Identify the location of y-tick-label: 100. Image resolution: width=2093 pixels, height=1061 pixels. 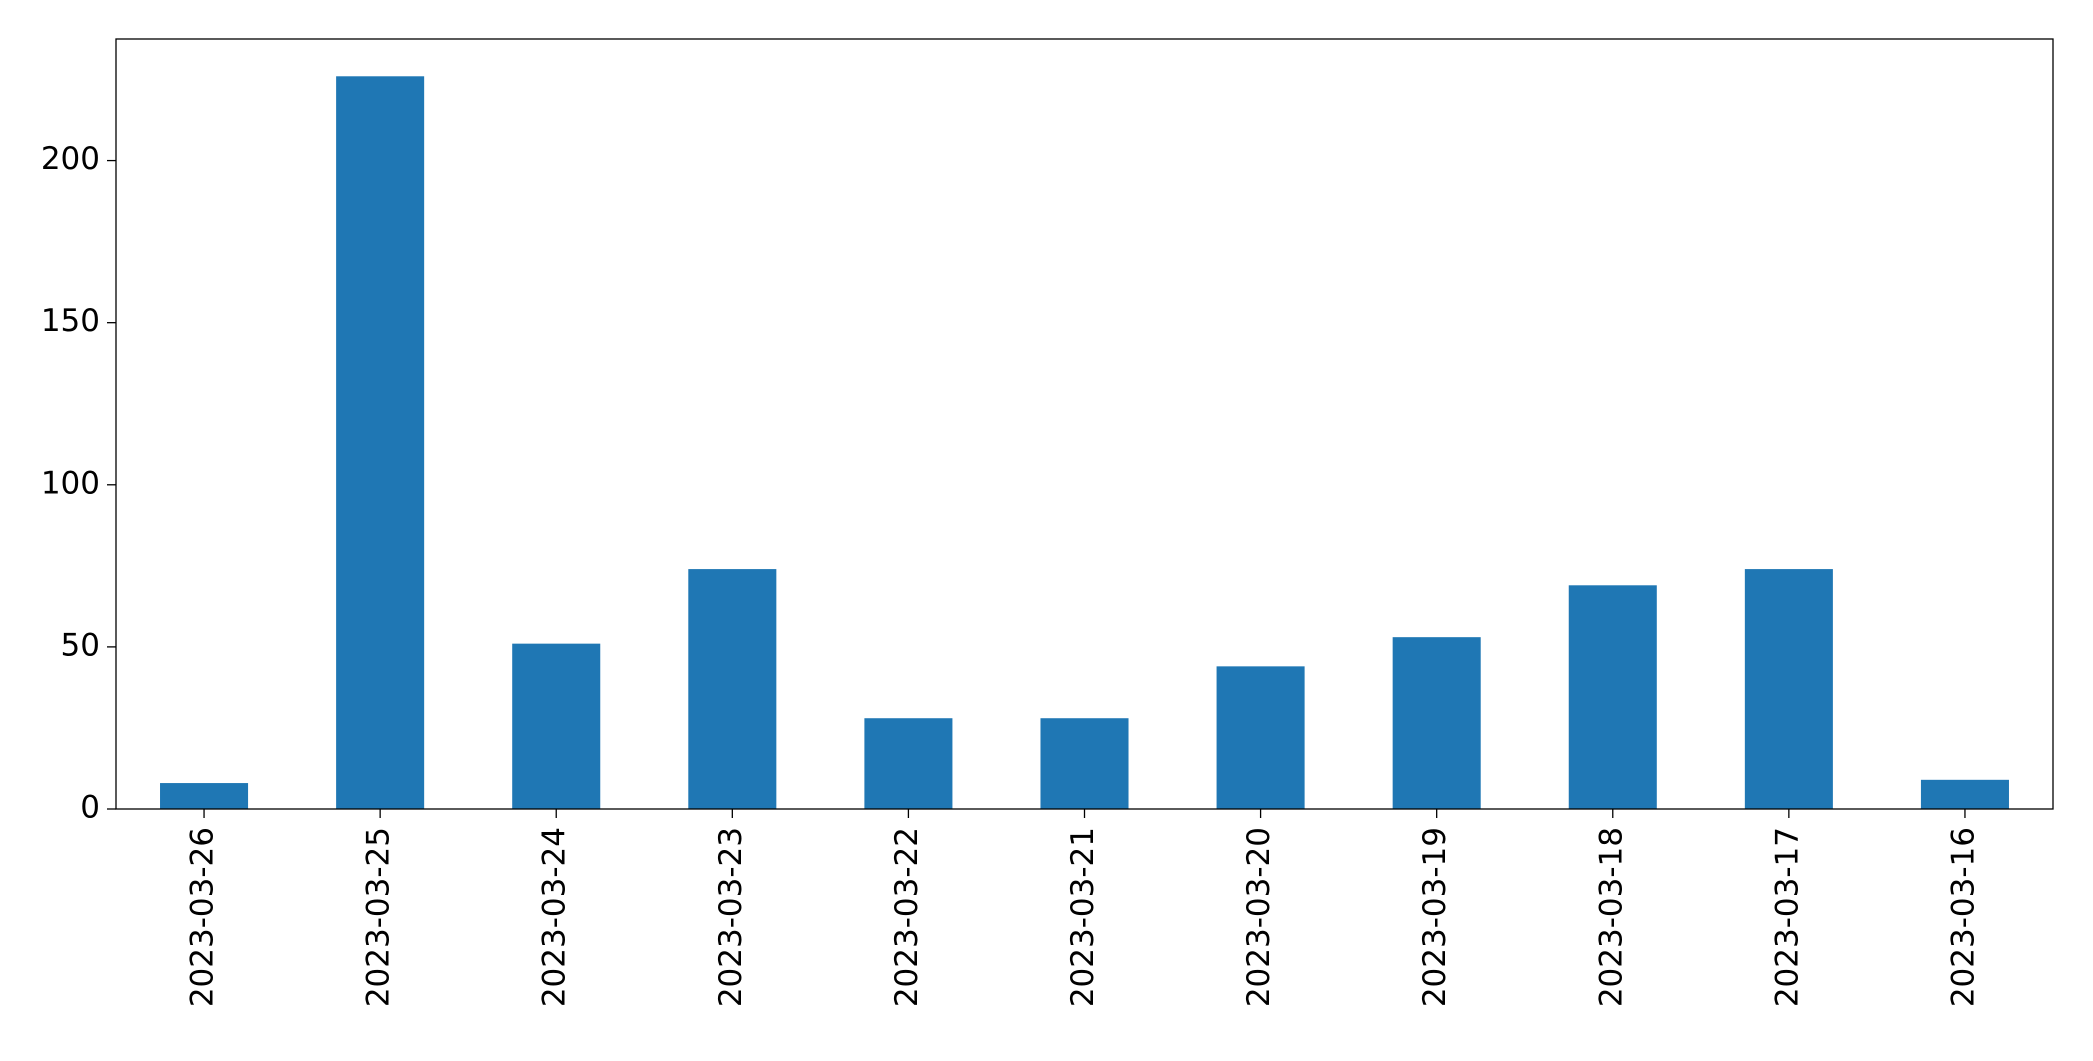
(70, 483).